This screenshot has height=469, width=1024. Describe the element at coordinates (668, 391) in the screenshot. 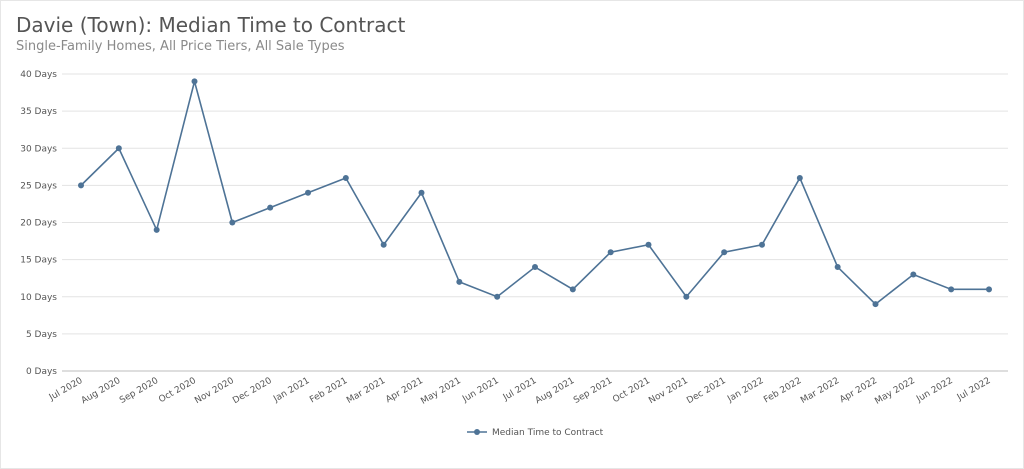

I see `x-tick-label: Nov 2021` at that location.